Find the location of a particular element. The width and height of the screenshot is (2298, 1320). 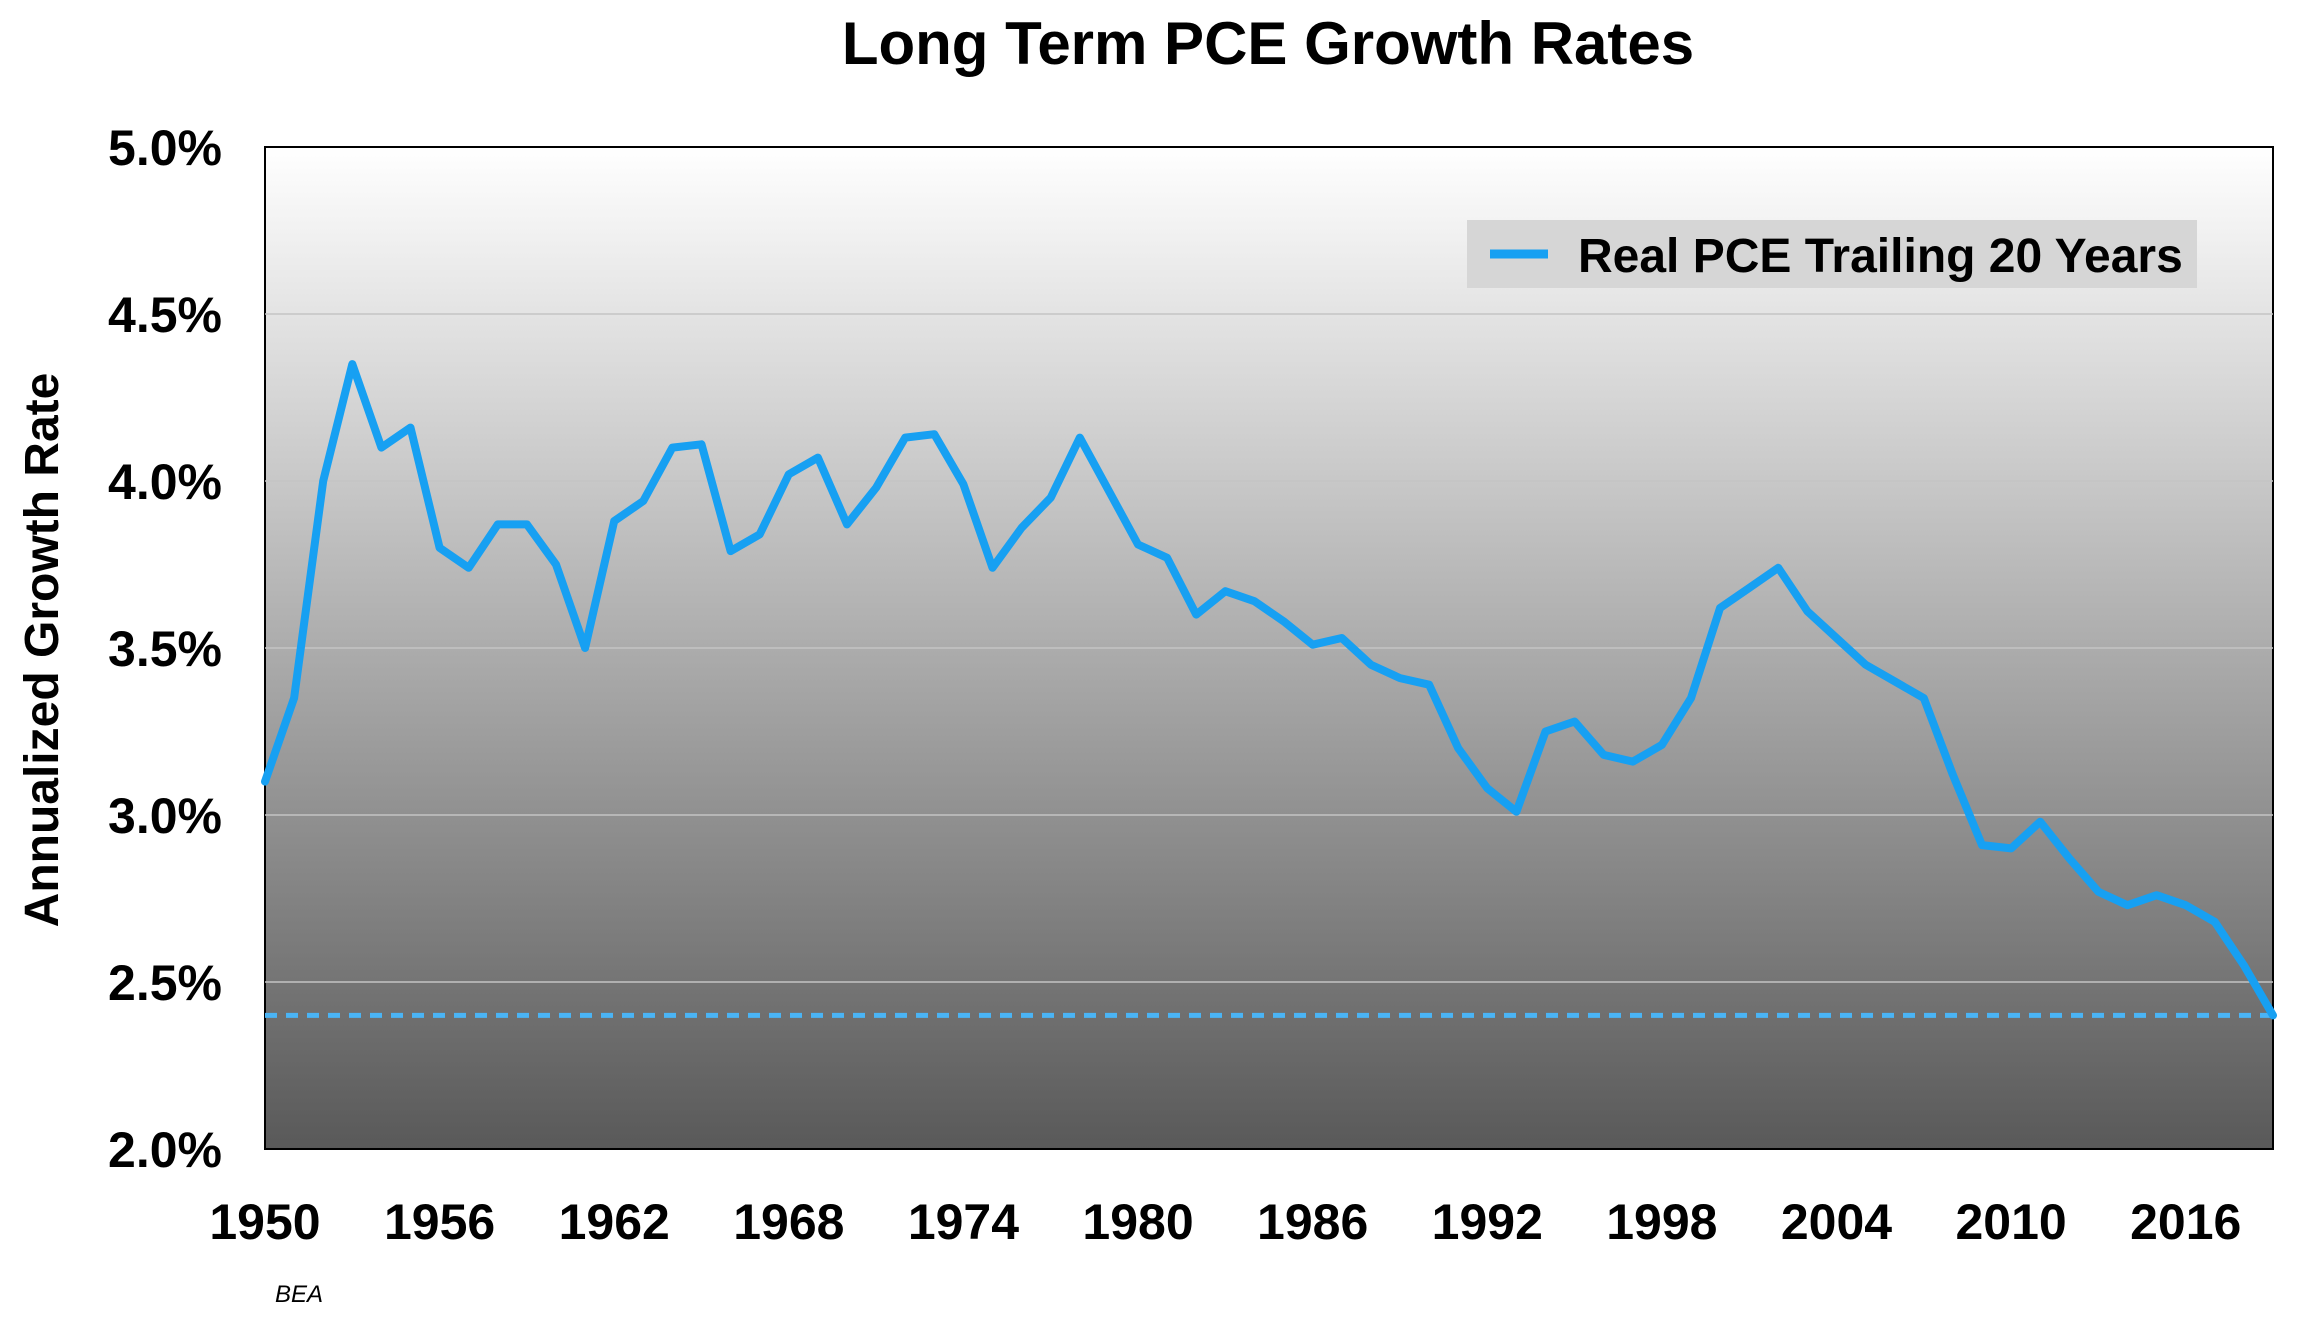

y-tick-label: 3.5% is located at coordinates (165, 649).